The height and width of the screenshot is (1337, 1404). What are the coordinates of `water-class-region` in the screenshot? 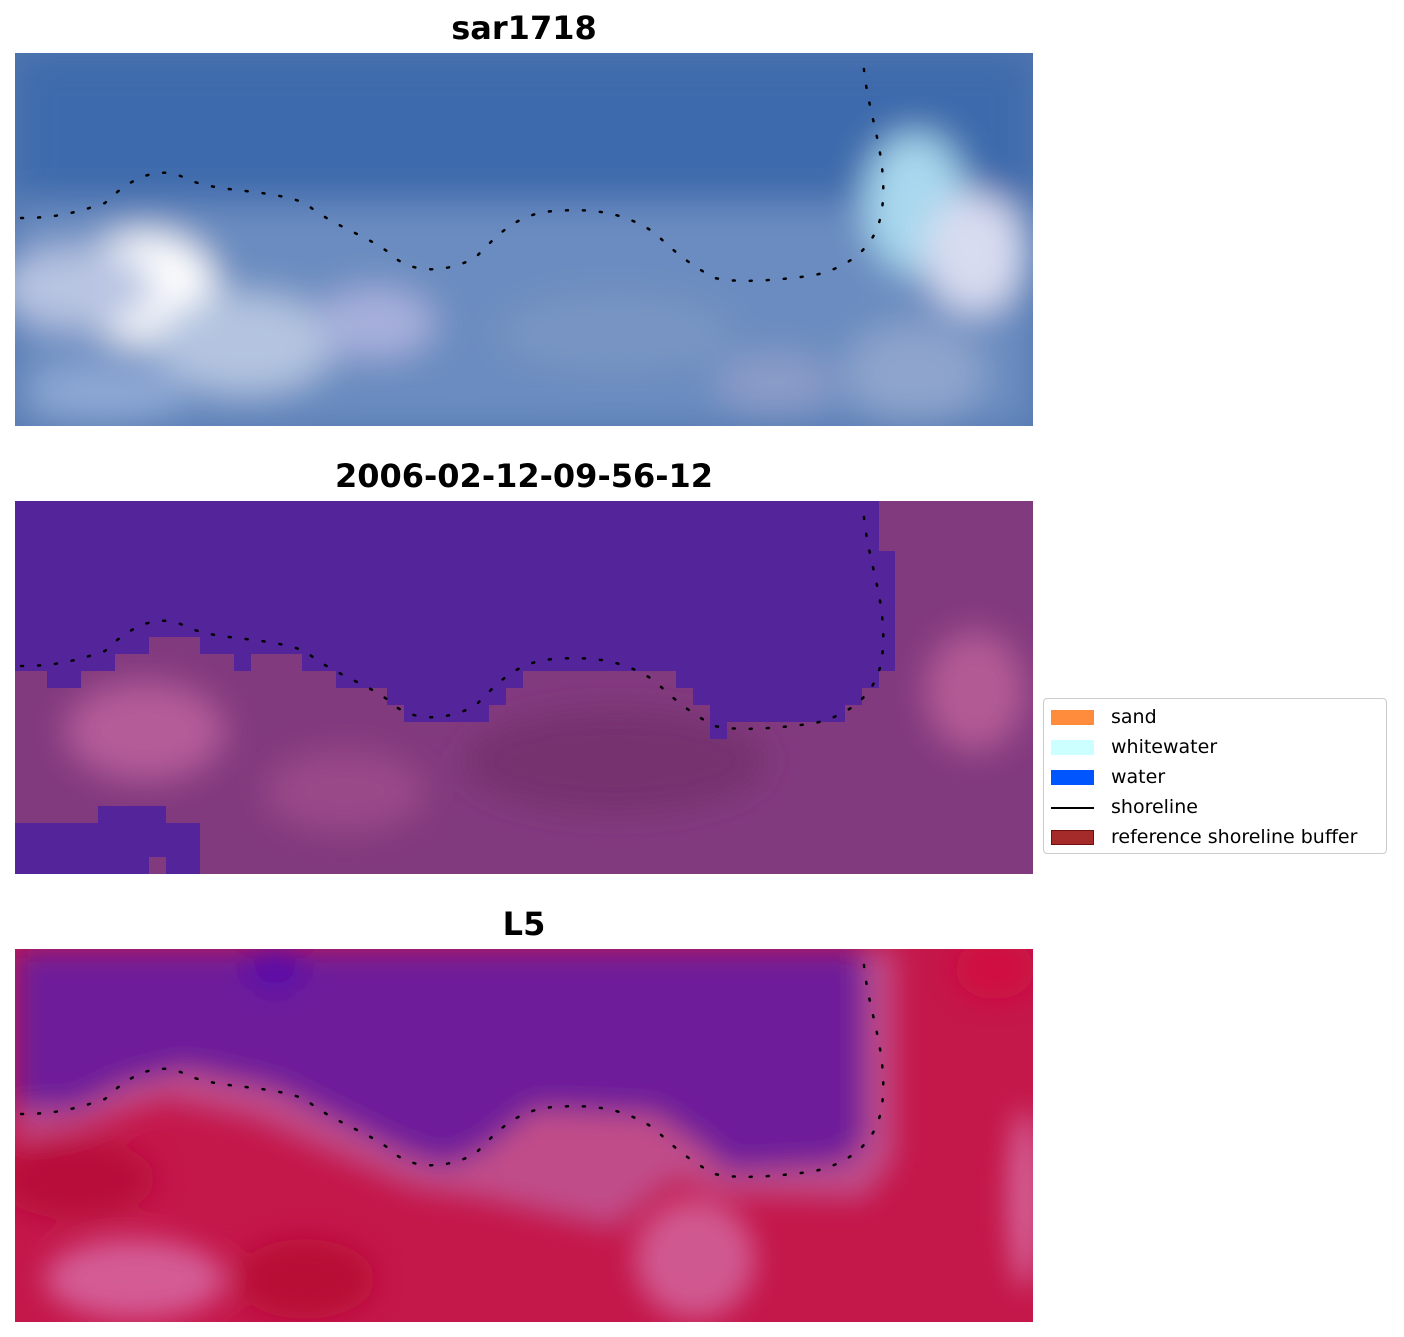 It's located at (455, 620).